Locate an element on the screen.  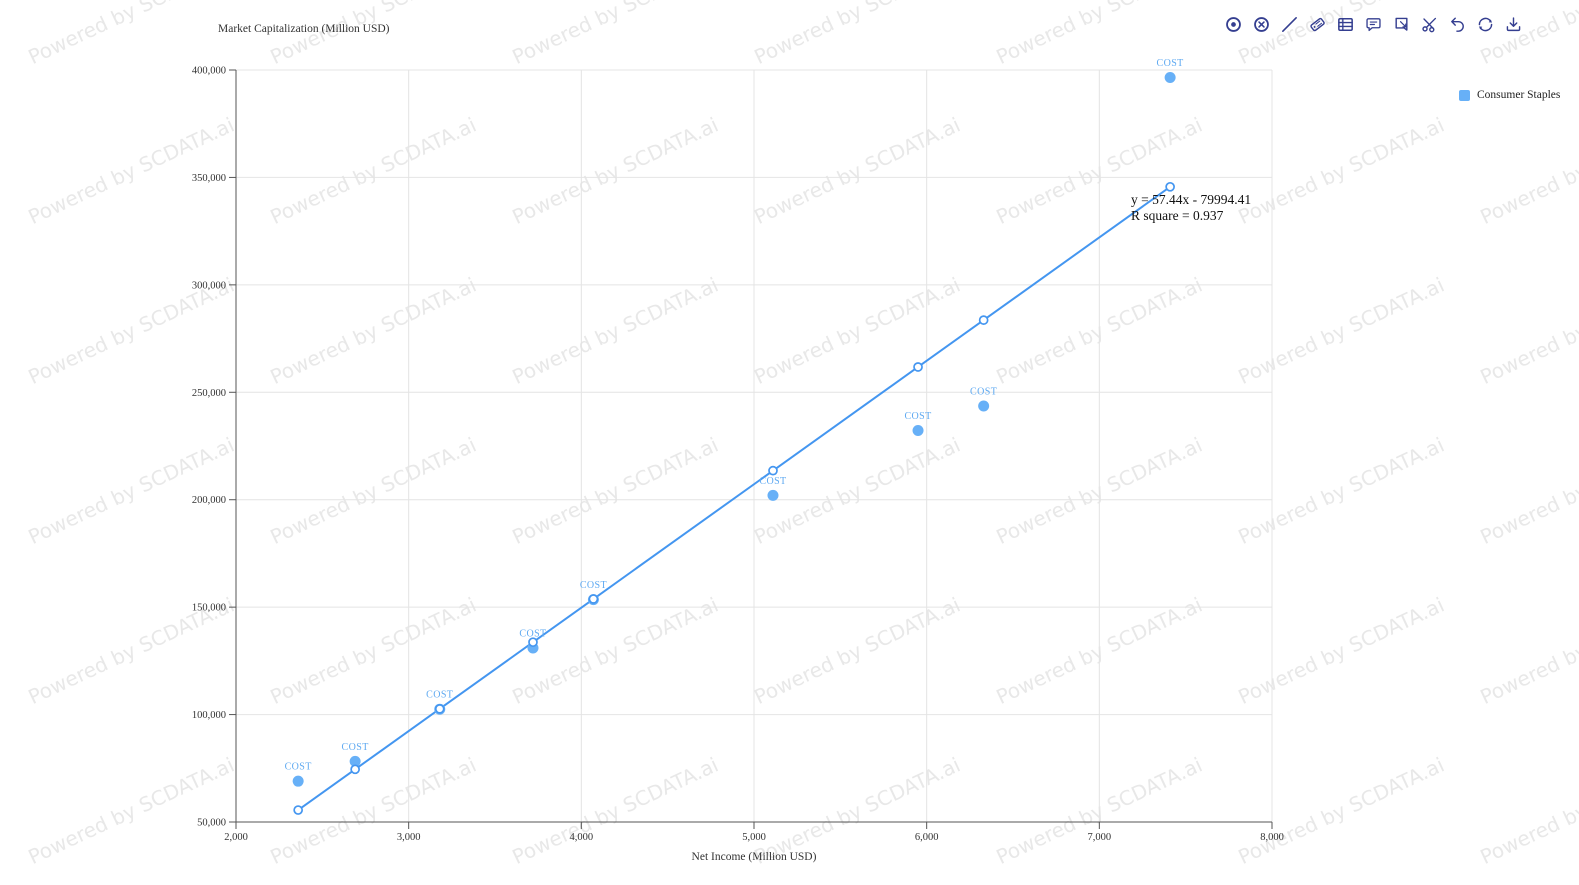
flag-select-button is located at coordinates (1401, 24).